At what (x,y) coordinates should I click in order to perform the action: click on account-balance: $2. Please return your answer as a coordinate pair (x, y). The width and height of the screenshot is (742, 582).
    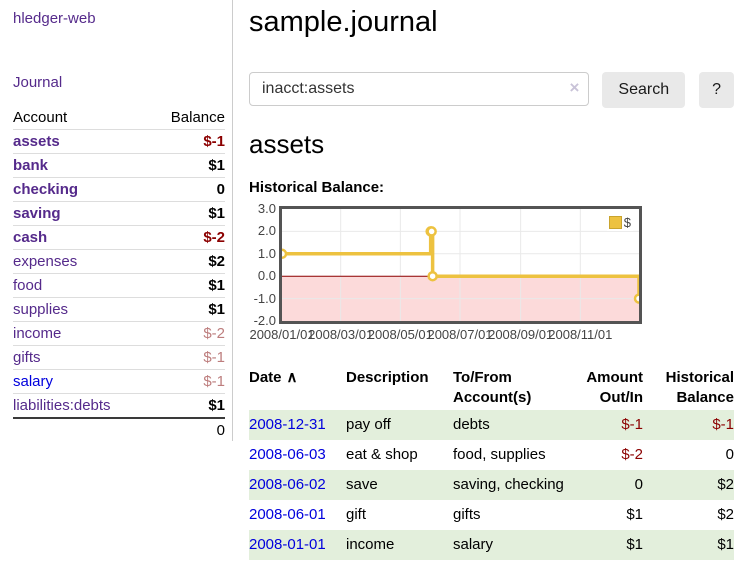
    Looking at the image, I should click on (216, 261).